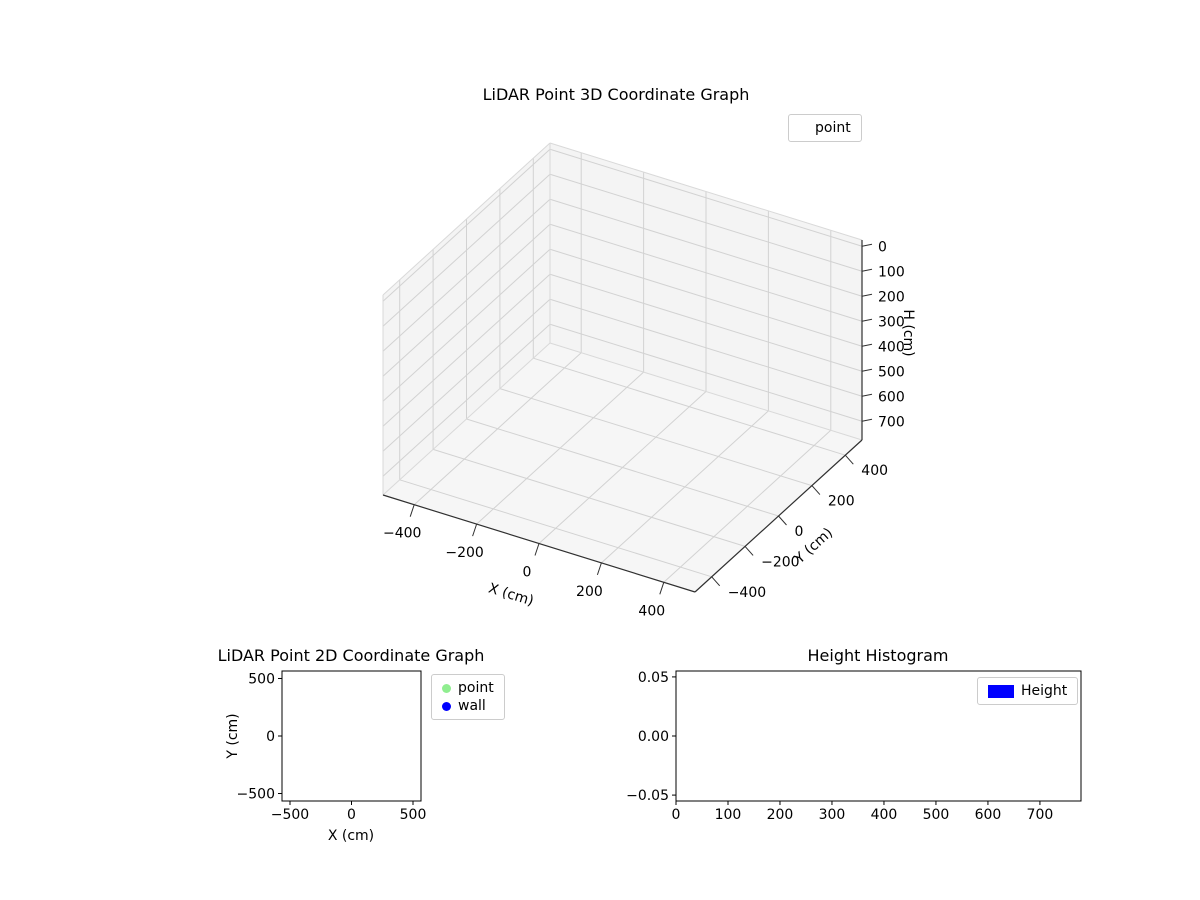  What do you see at coordinates (647, 796) in the screenshot?
I see `y-tick-label: −0.05` at bounding box center [647, 796].